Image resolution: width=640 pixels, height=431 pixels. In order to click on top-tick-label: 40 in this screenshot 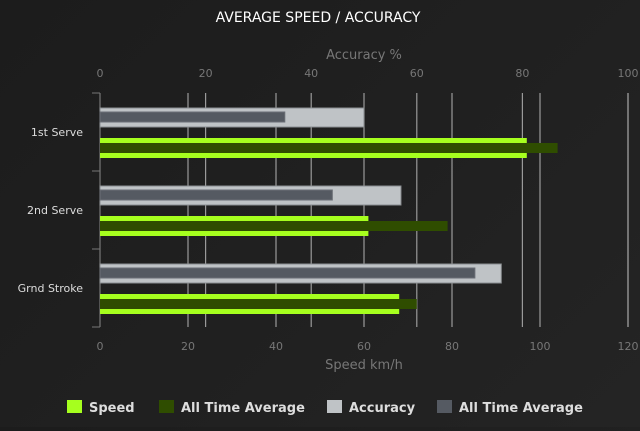, I will do `click(311, 73)`.